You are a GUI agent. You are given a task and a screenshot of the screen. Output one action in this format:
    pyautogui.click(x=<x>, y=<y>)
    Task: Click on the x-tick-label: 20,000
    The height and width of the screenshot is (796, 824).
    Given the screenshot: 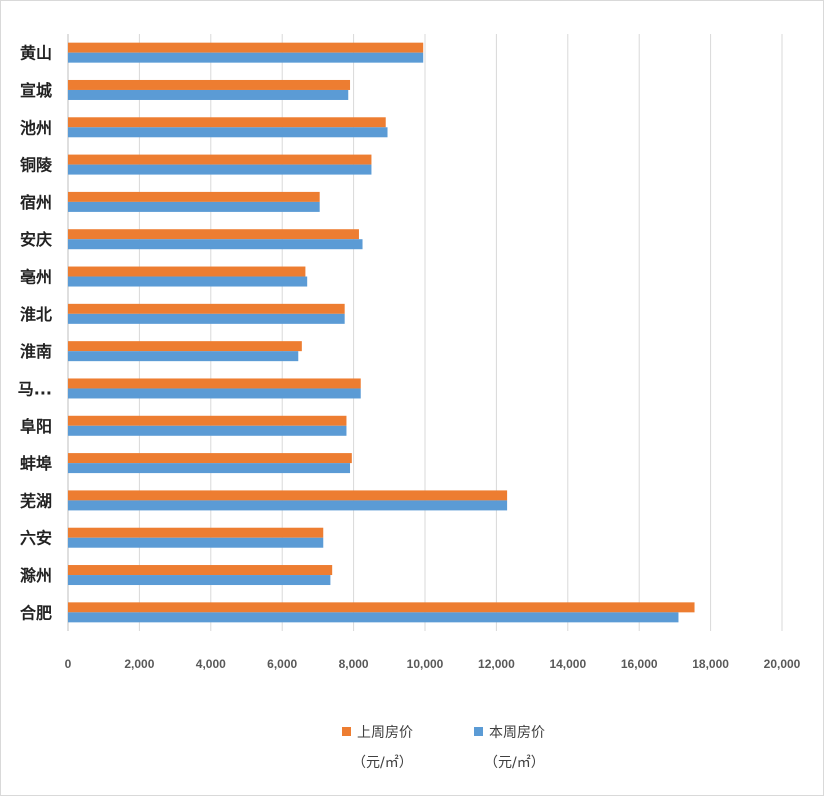 What is the action you would take?
    pyautogui.click(x=782, y=664)
    